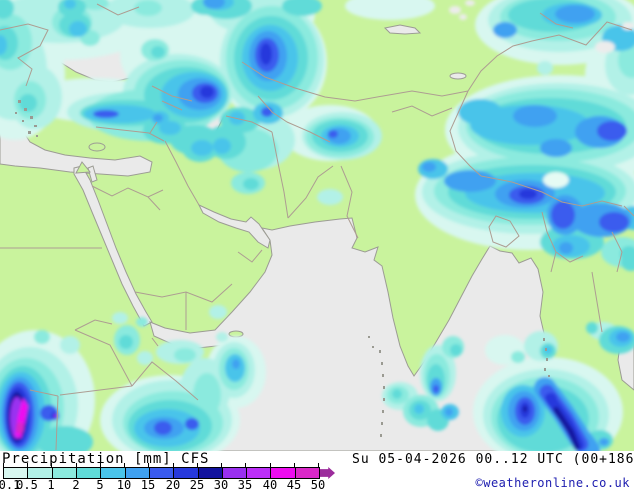  I want to click on scale-label: 20, so click(173, 485).